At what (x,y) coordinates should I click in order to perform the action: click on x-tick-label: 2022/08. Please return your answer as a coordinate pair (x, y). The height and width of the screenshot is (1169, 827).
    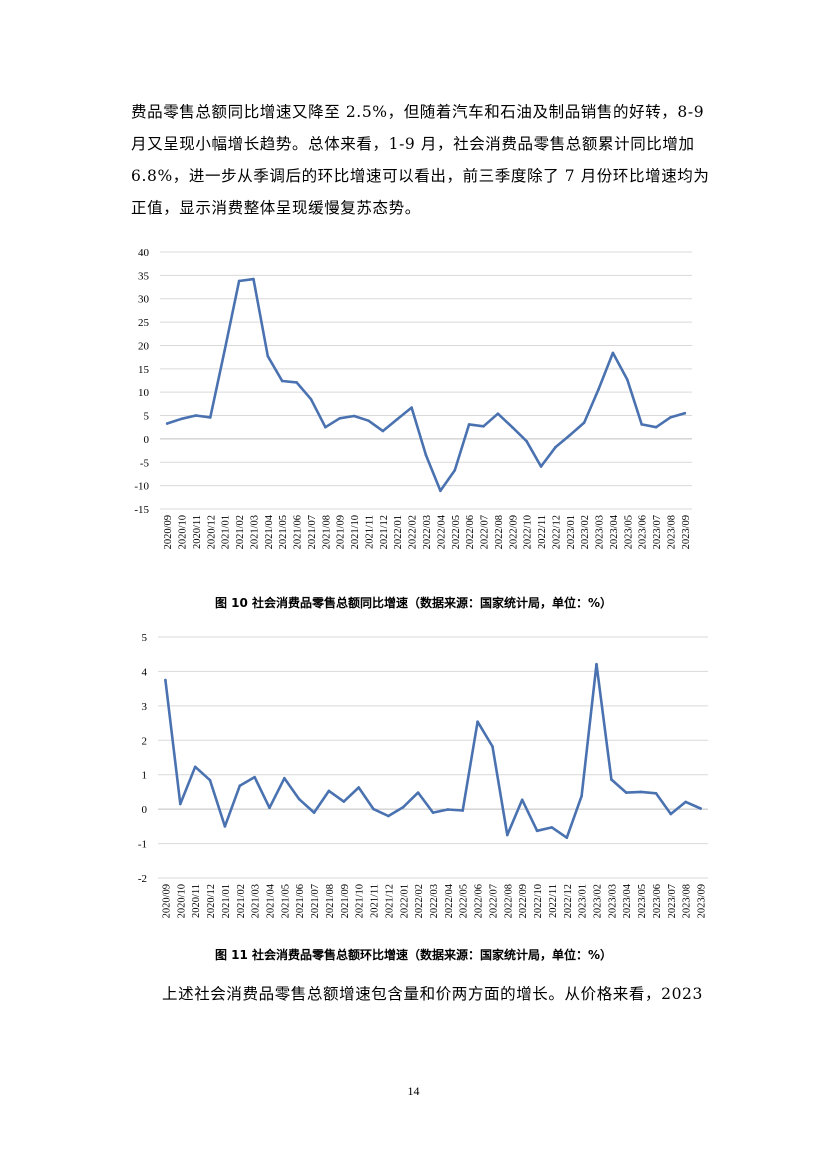
    Looking at the image, I should click on (499, 532).